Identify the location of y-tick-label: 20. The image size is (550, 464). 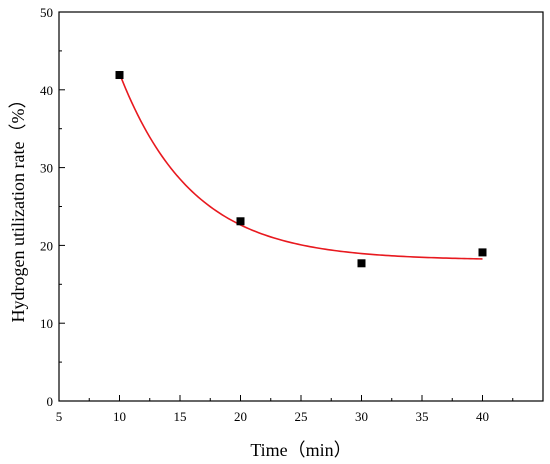
(46, 245).